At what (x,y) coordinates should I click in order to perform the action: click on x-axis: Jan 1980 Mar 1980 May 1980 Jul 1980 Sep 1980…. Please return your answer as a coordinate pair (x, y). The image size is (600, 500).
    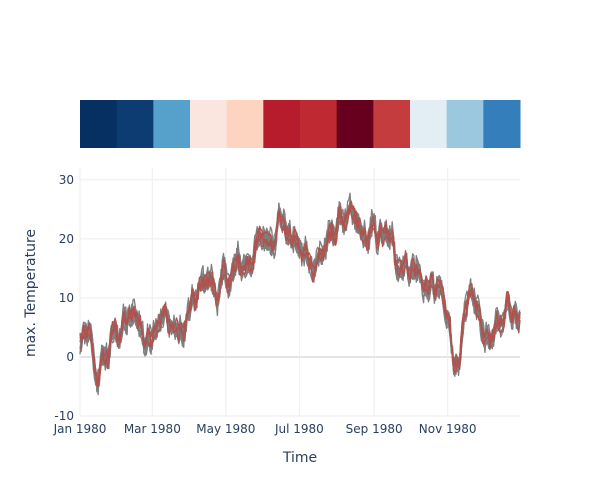
    Looking at the image, I should click on (265, 429).